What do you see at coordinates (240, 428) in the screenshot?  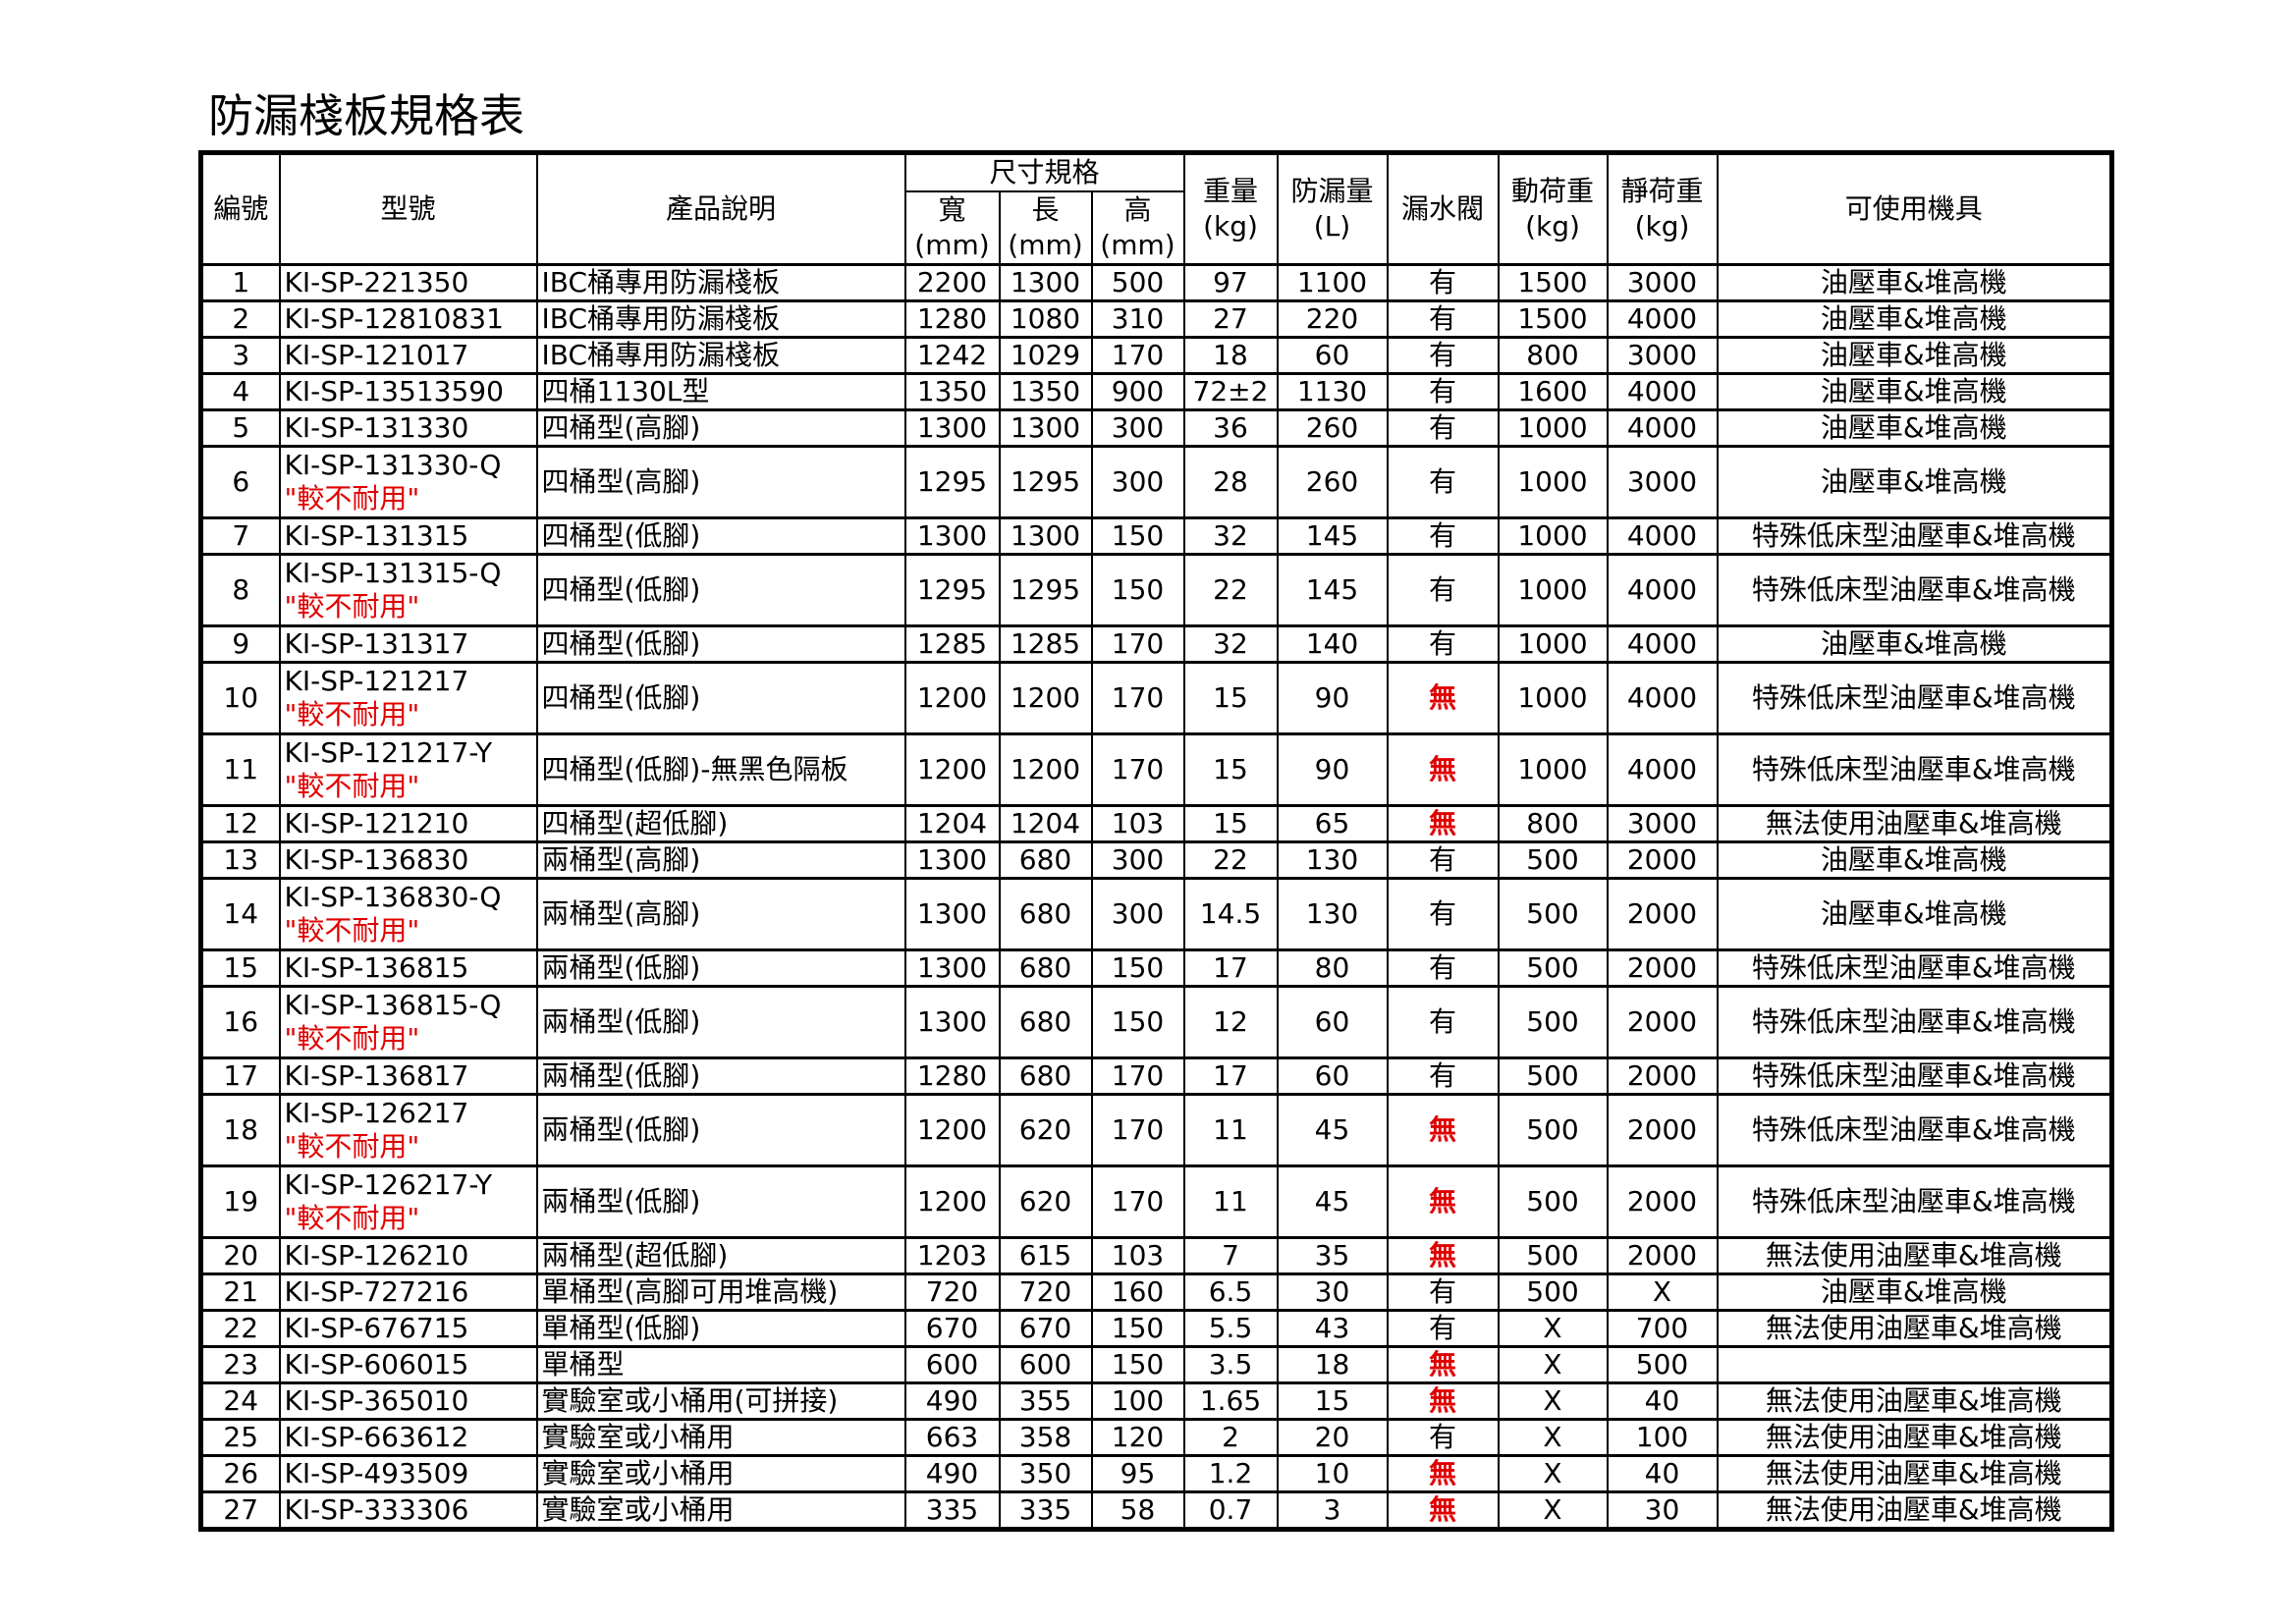 I see `cell-no: 5` at bounding box center [240, 428].